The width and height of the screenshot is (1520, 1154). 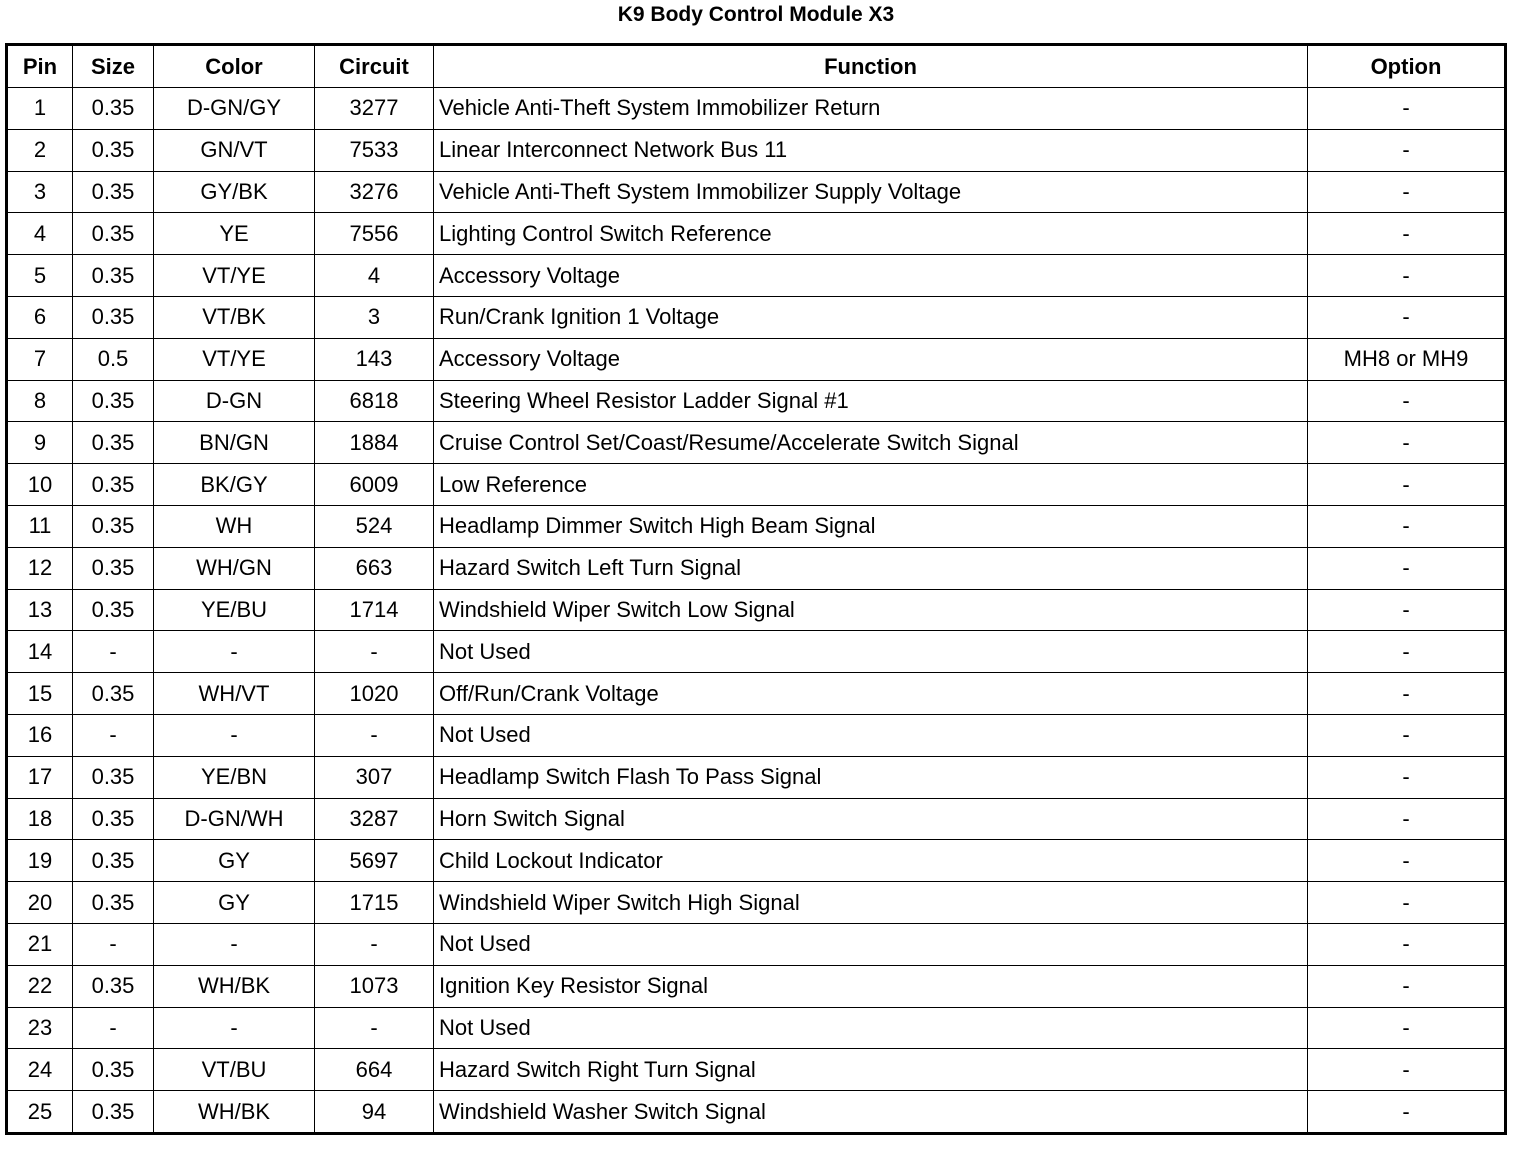 I want to click on cell-pin: 5, so click(x=39, y=275).